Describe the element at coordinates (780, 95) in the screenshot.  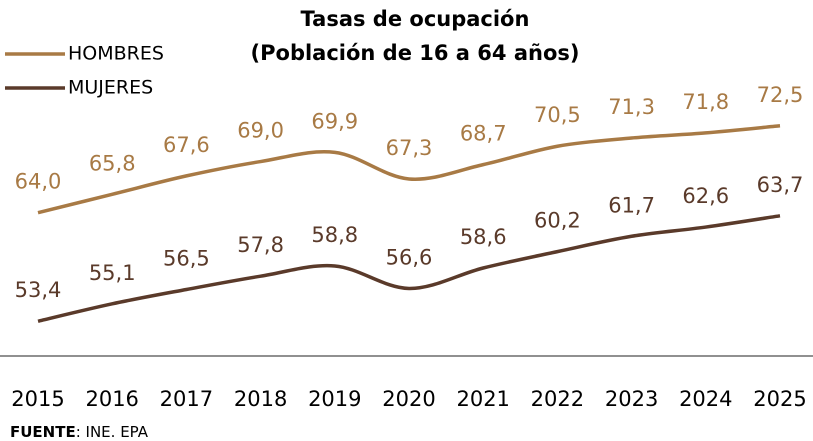
I see `data-label: 72,5` at that location.